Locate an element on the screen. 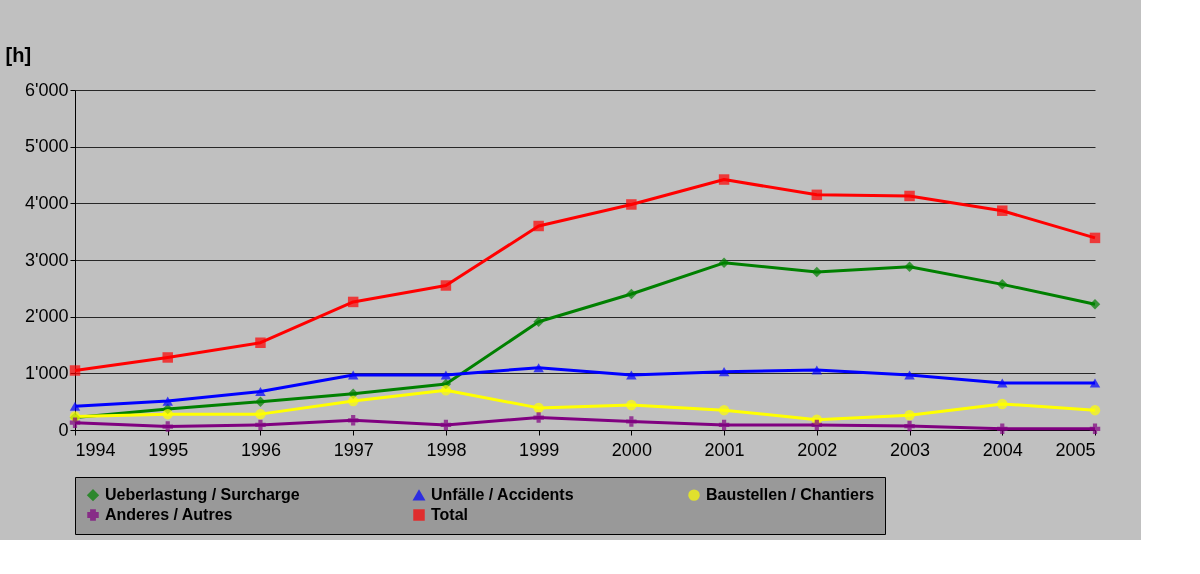  legend-label: Anderes / Autres is located at coordinates (169, 514).